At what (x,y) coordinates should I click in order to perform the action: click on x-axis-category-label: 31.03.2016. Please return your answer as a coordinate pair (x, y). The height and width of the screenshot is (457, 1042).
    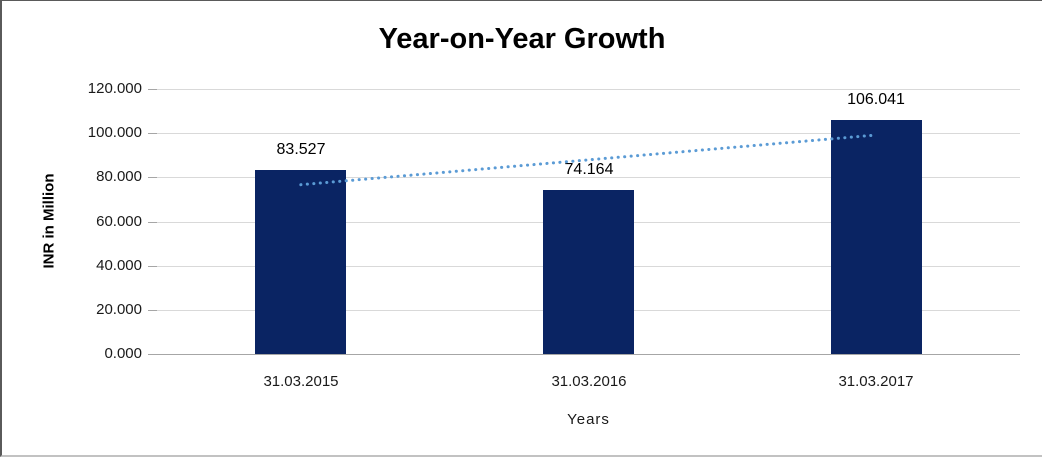
    Looking at the image, I should click on (589, 381).